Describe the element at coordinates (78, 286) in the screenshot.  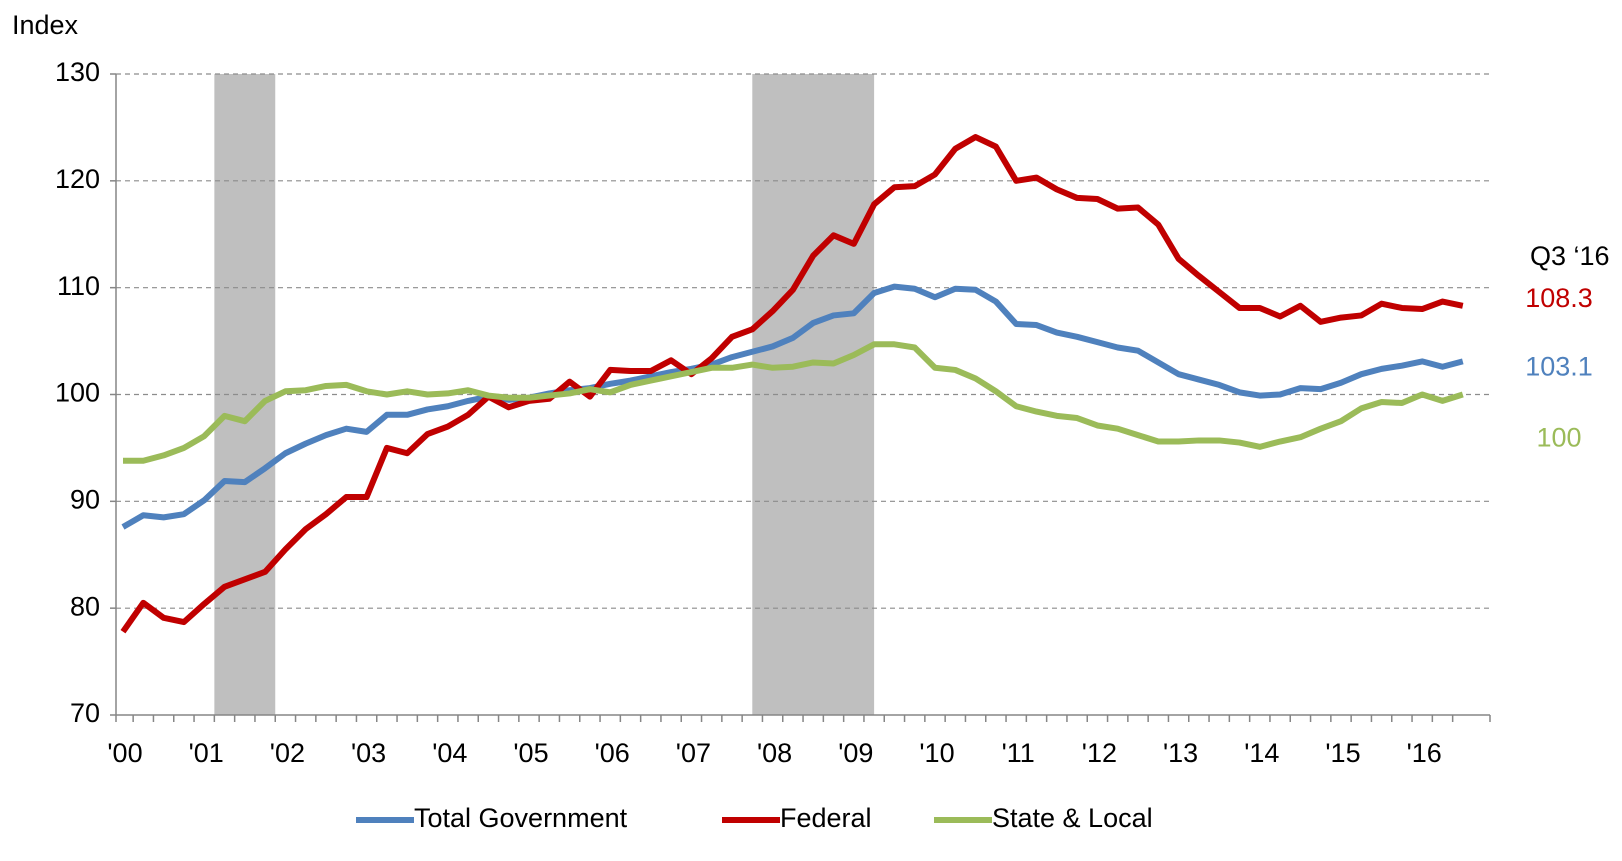
I see `y-tick-label: 110` at that location.